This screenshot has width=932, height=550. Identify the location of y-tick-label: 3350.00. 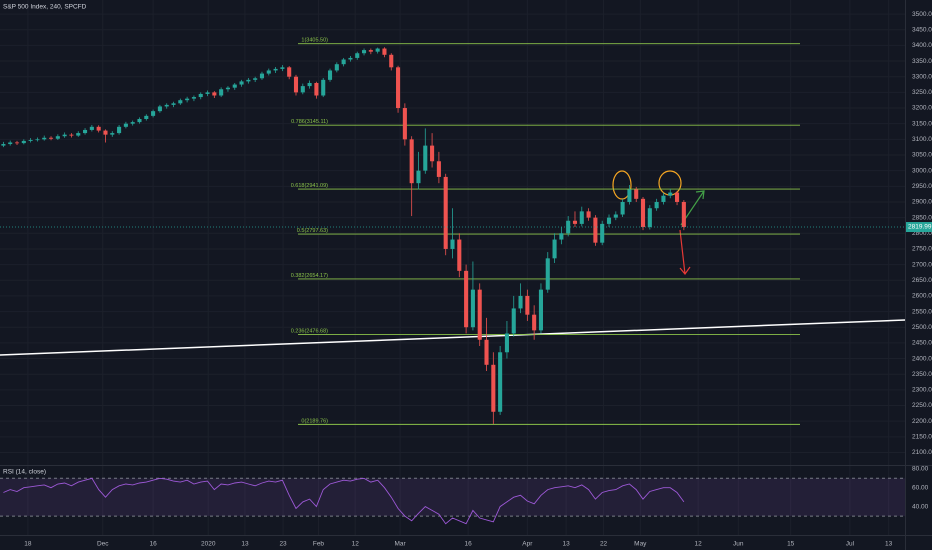
(922, 61).